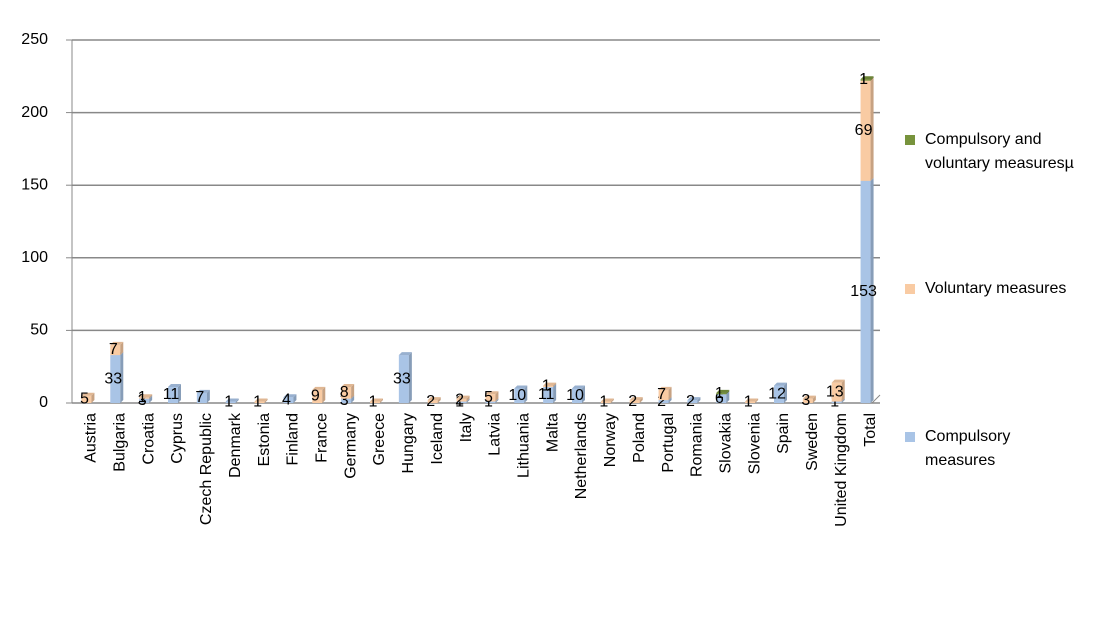 The width and height of the screenshot is (1115, 641). I want to click on x-tick-label: Portugal, so click(668, 443).